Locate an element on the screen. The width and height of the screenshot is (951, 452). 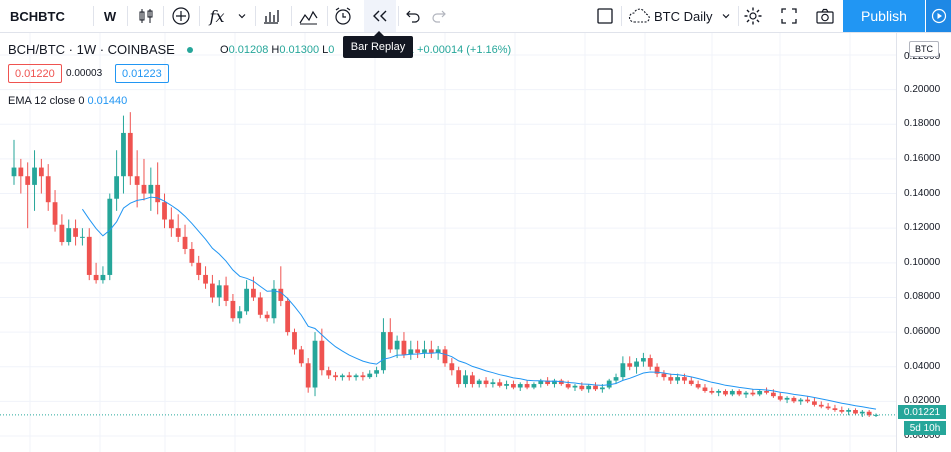
publish-menu-button is located at coordinates (938, 16).